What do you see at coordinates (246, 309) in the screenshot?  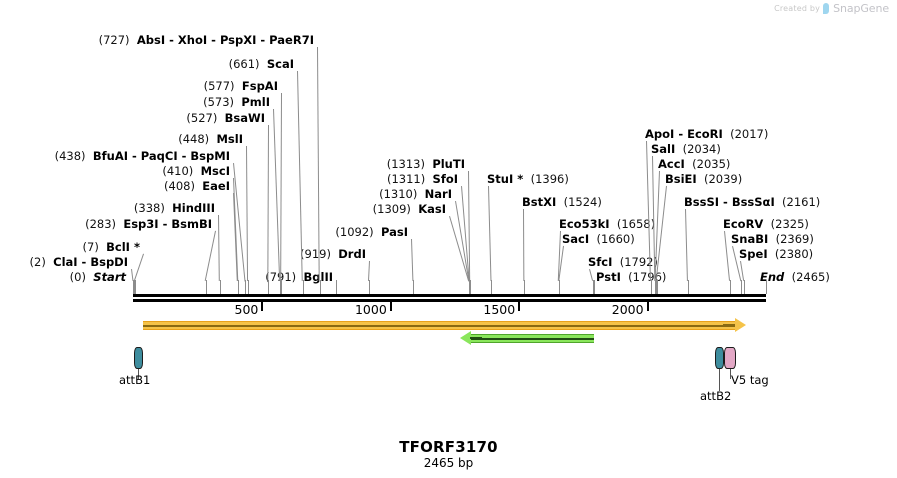 I see `ruler-tick-label: 500` at bounding box center [246, 309].